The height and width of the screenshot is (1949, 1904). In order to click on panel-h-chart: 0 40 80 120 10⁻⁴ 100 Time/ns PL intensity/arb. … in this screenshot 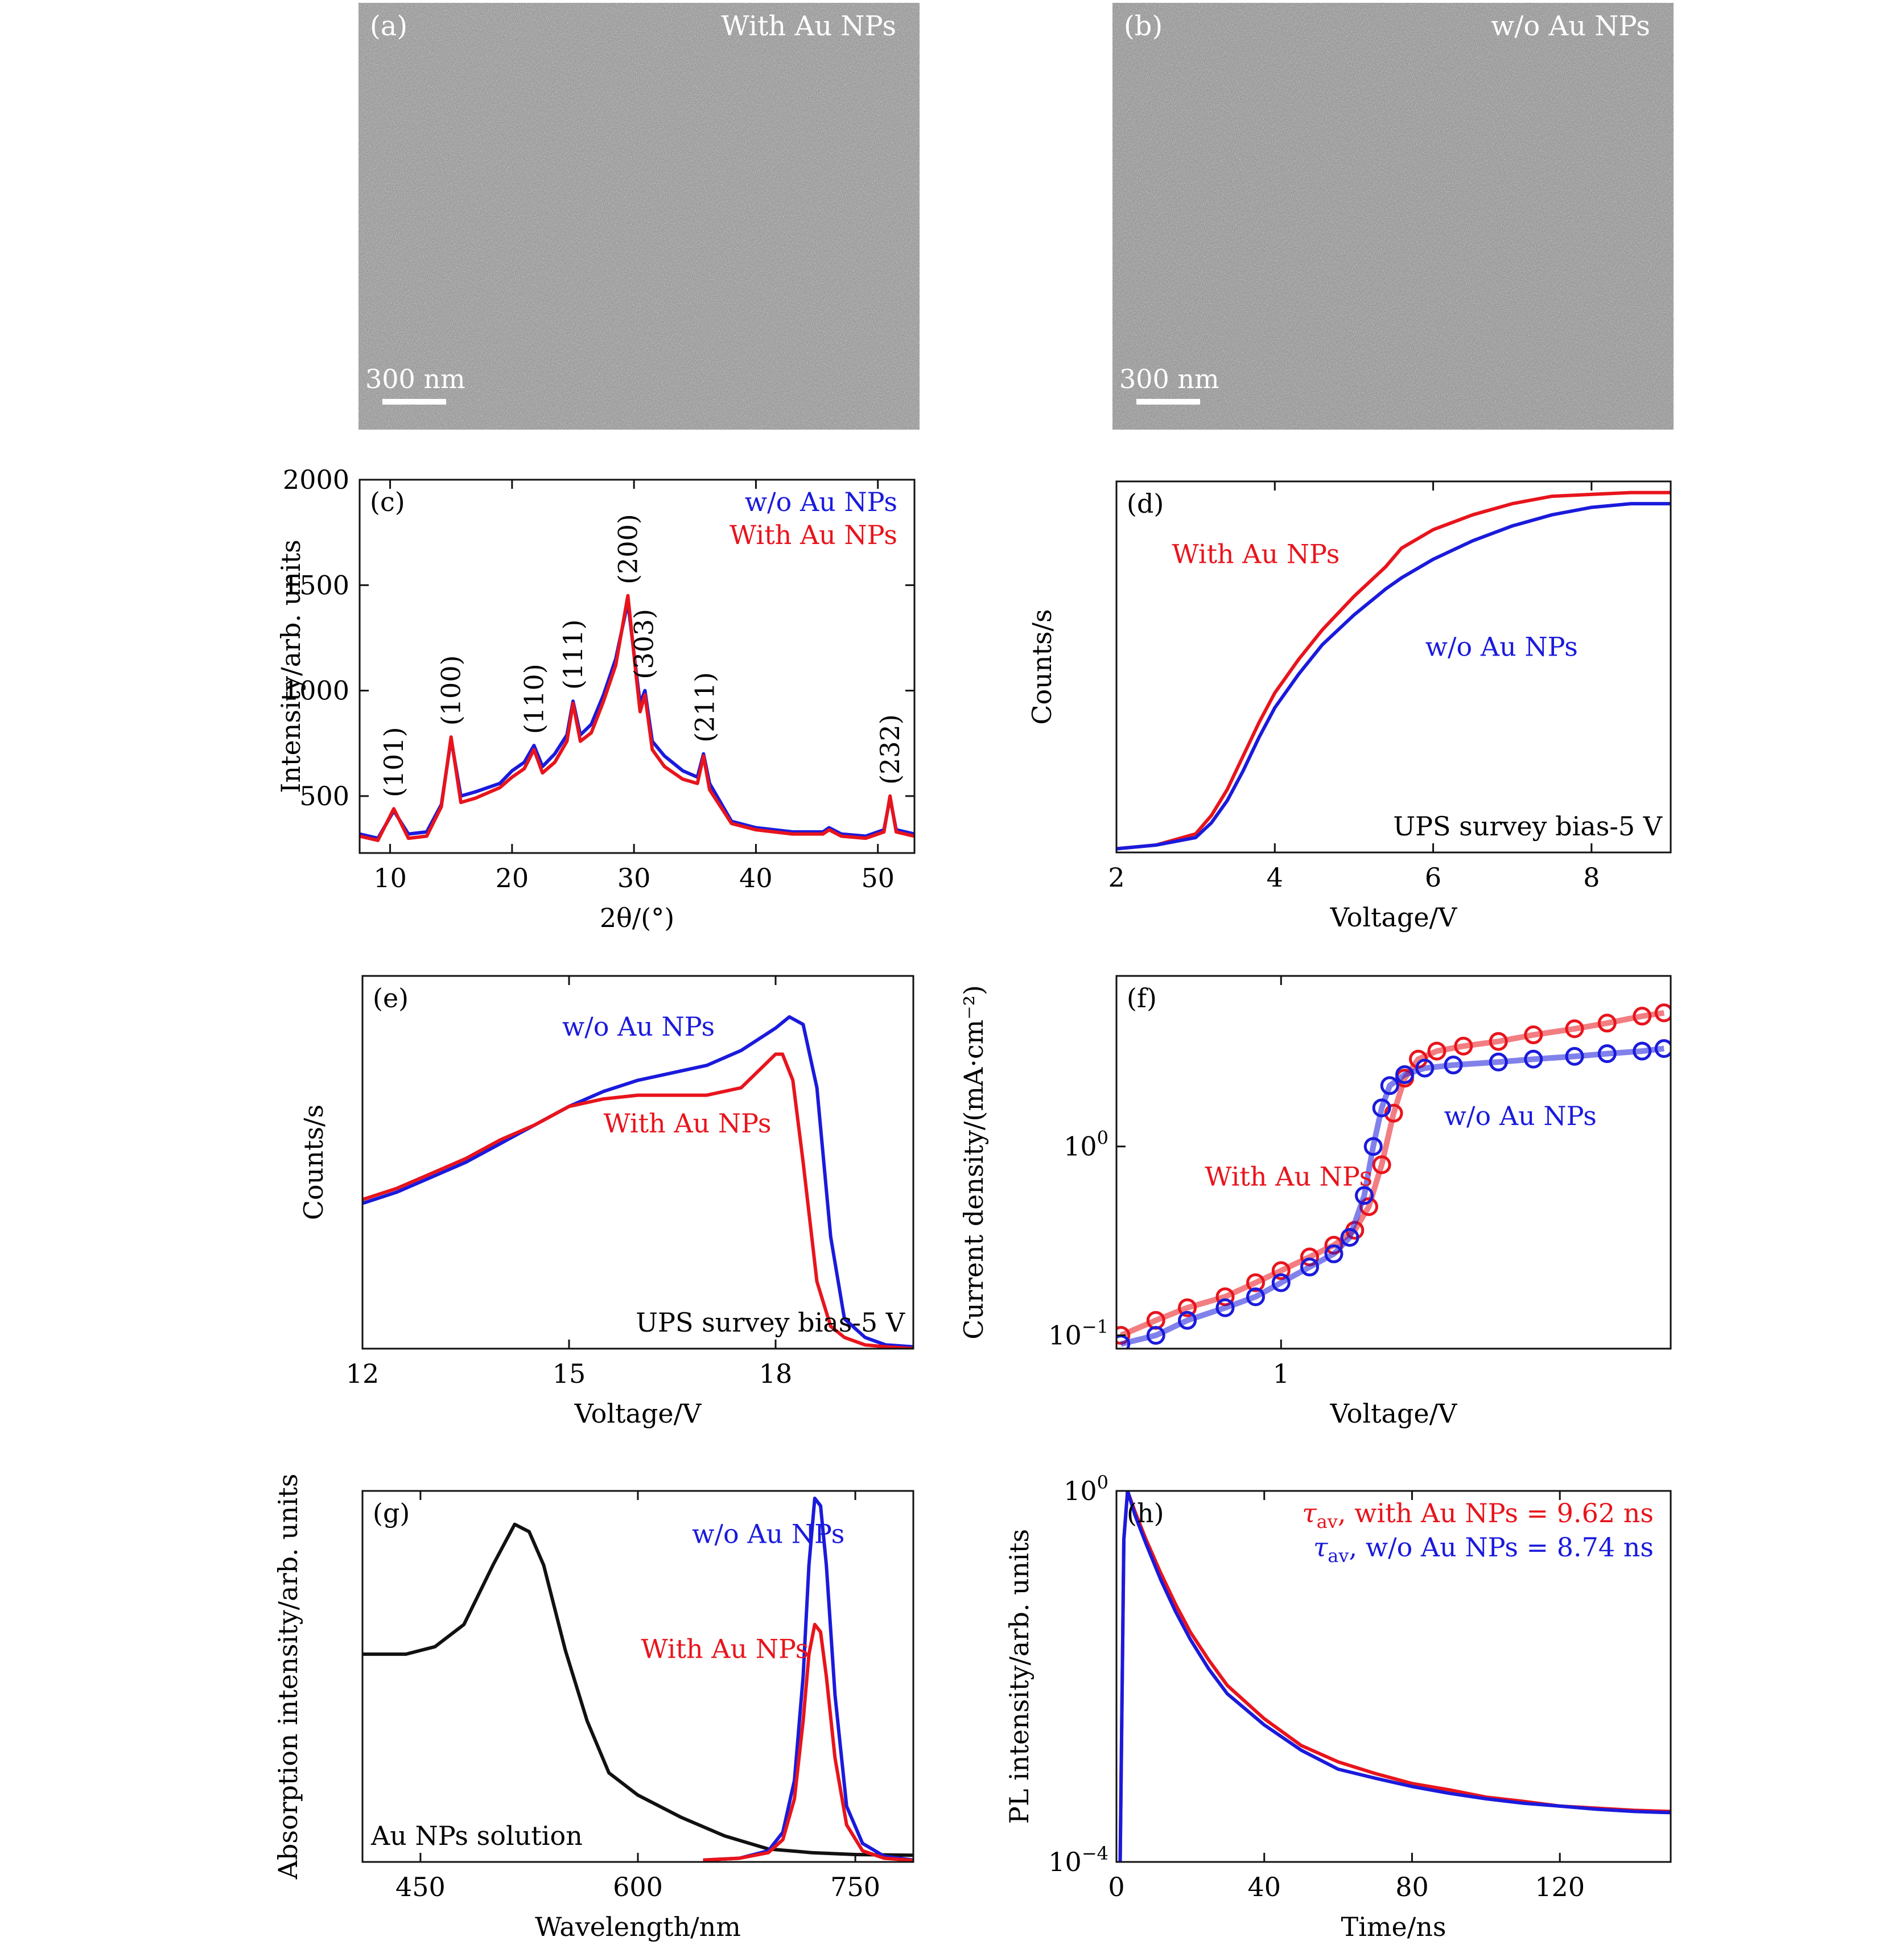, I will do `click(1338, 1707)`.